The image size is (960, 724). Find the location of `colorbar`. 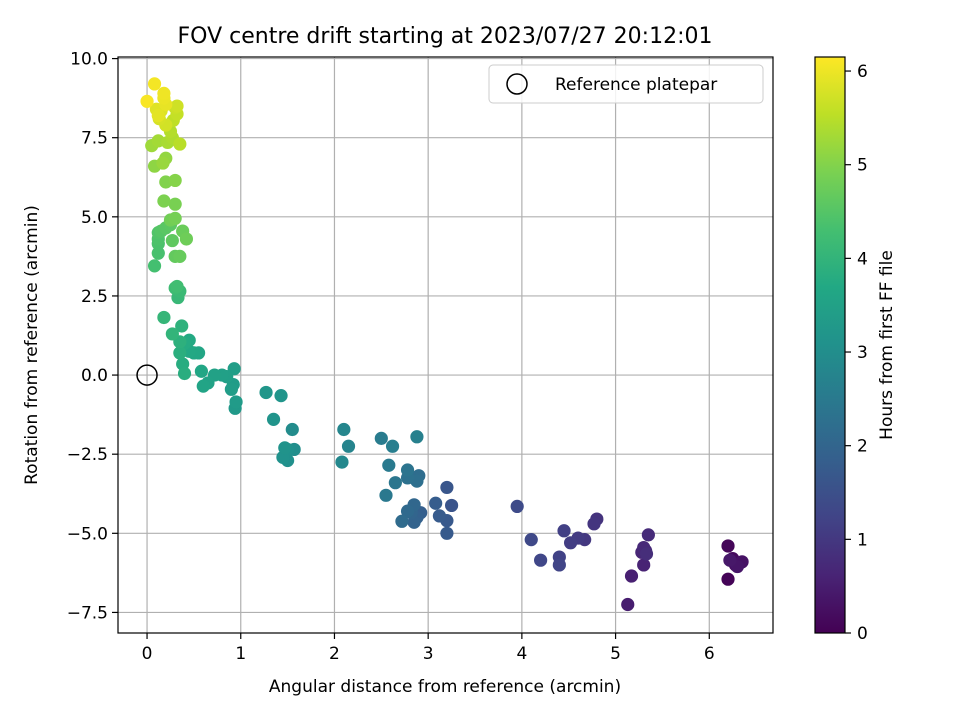

colorbar is located at coordinates (830, 345).